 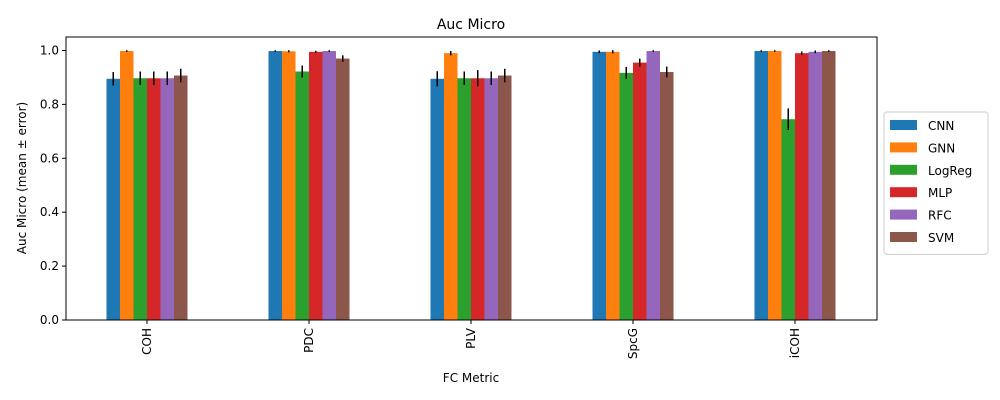 I want to click on legend-label-logreg: LogReg, so click(x=950, y=171).